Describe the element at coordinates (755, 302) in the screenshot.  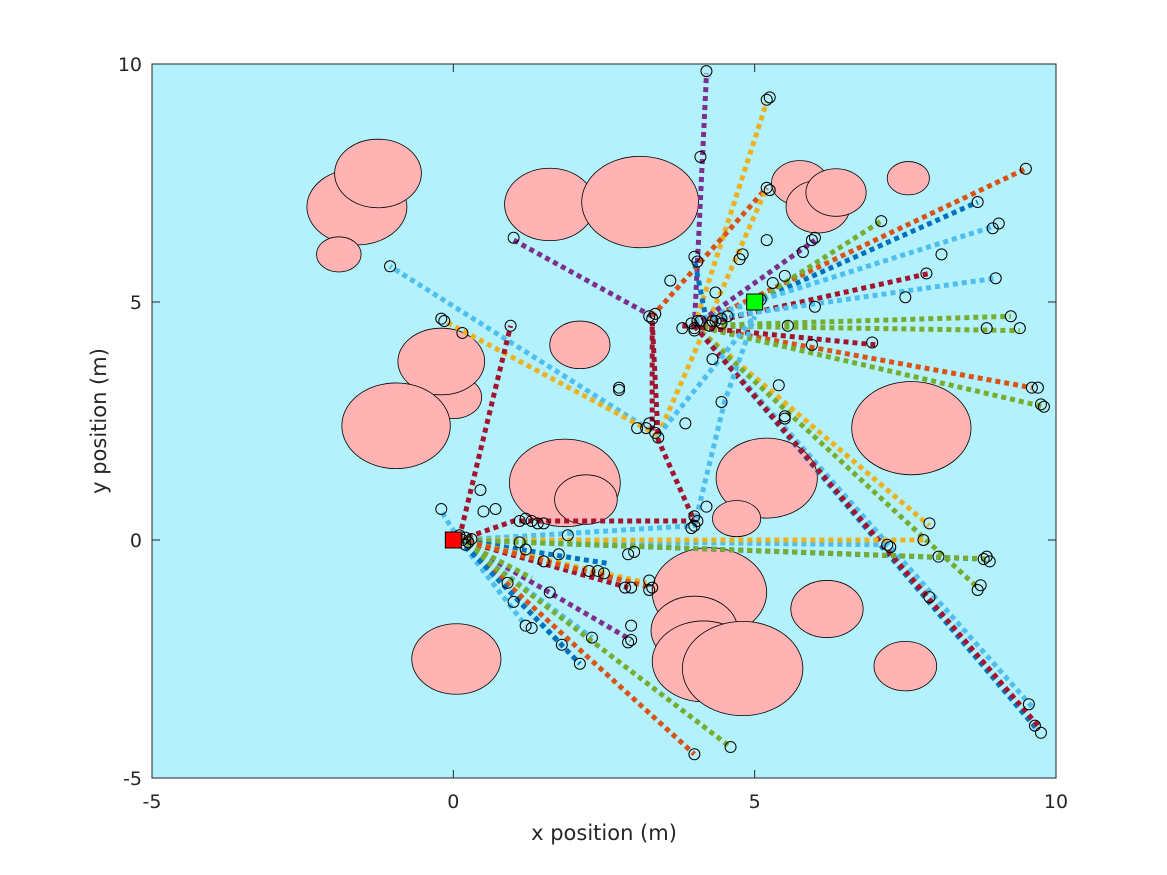
I see `goal-marker` at that location.